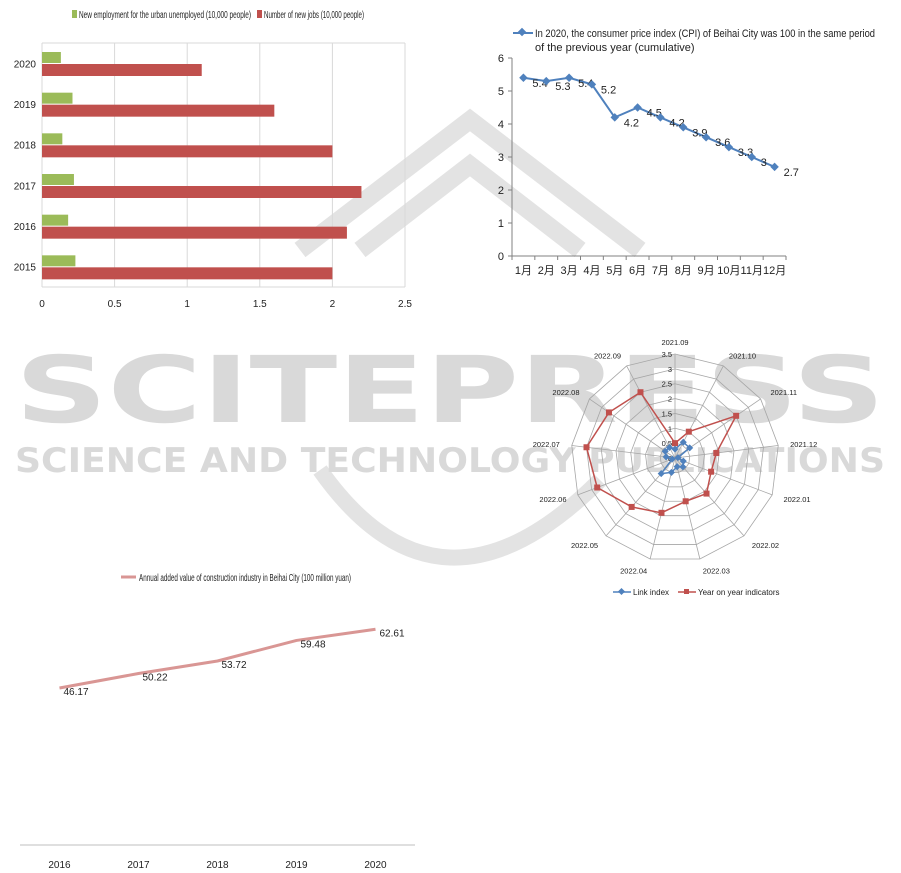 This screenshot has height=873, width=901. What do you see at coordinates (796, 499) in the screenshot?
I see `category-label: 2022.01` at bounding box center [796, 499].